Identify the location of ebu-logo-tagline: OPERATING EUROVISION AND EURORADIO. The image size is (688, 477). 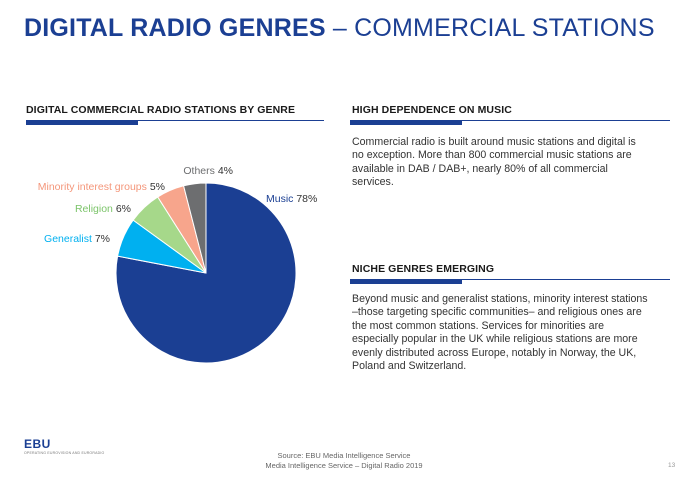
(64, 453).